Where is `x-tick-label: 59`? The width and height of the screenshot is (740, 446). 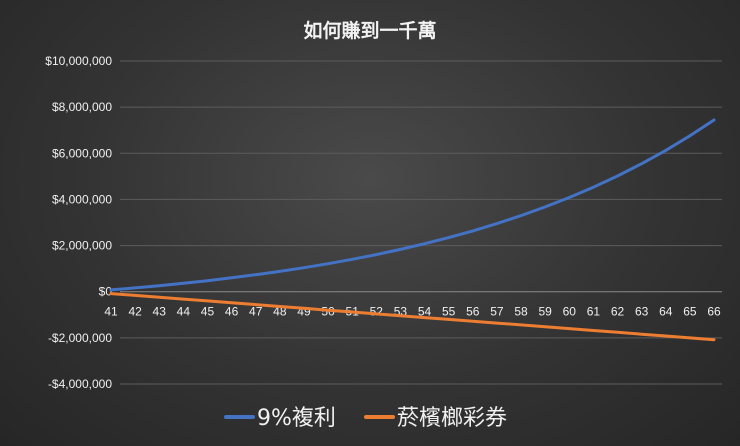 x-tick-label: 59 is located at coordinates (545, 312).